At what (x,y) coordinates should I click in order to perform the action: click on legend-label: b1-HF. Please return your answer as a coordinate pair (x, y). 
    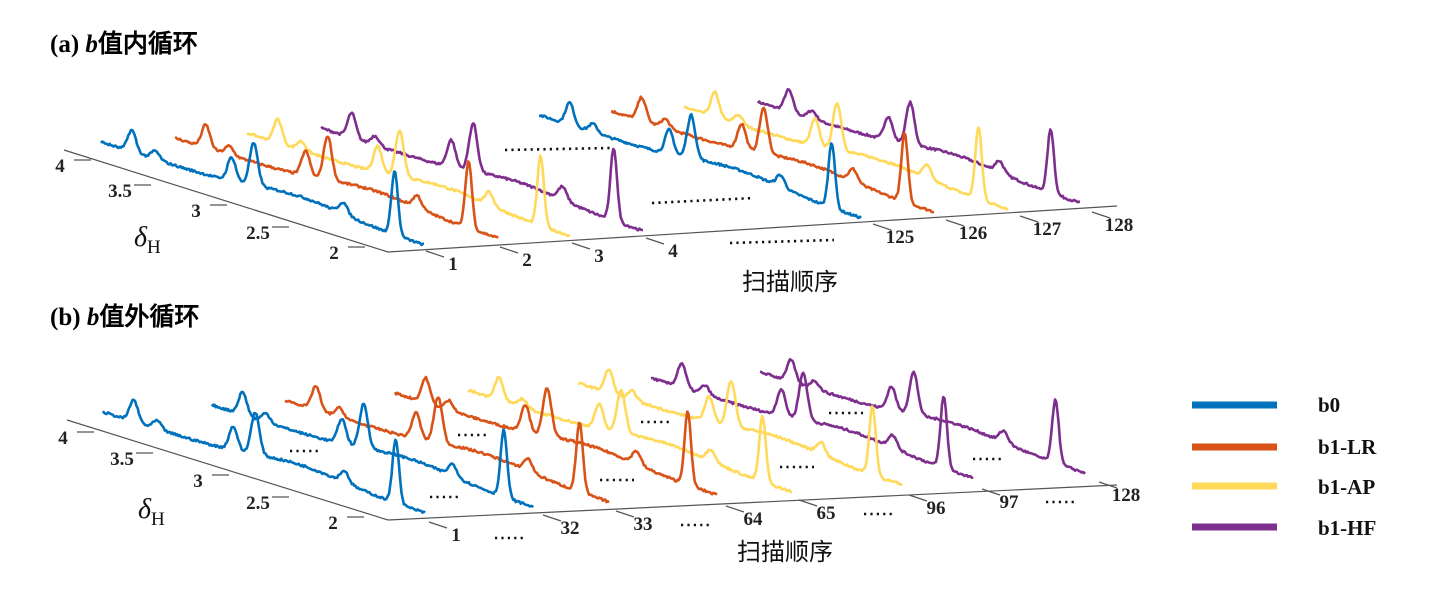
    Looking at the image, I should click on (1347, 528).